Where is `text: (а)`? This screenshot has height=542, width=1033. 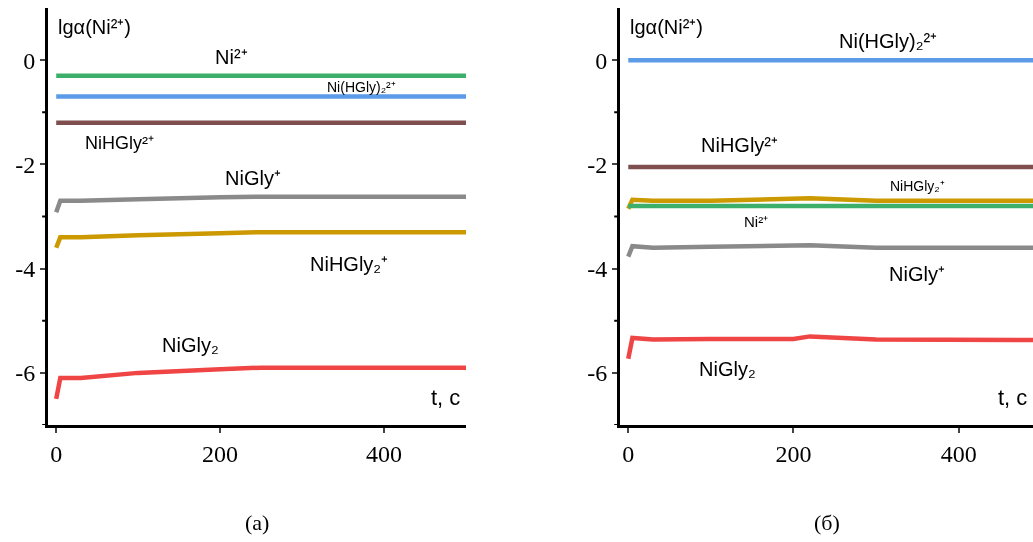 text: (а) is located at coordinates (257, 522).